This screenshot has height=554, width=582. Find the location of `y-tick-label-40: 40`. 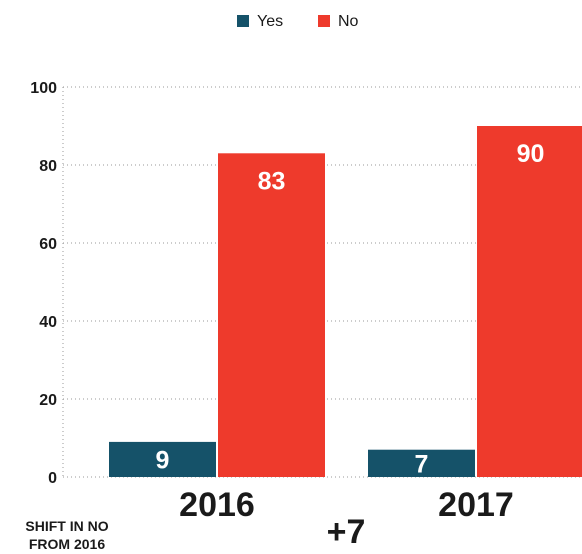

y-tick-label-40: 40 is located at coordinates (48, 322).